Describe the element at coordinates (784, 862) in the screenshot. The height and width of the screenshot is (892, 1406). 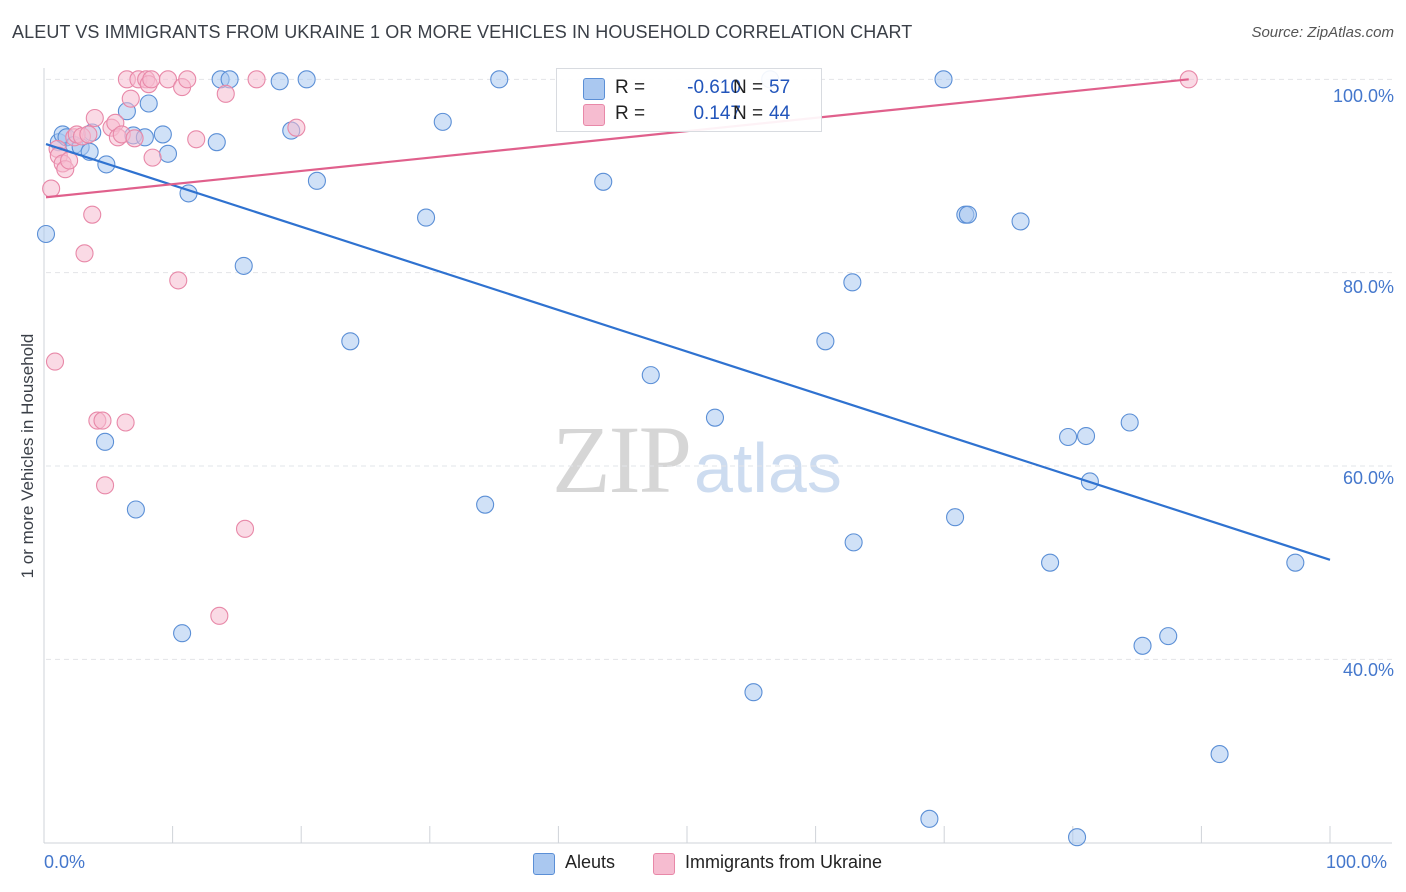
I see `legend-label-ukraine: Immigrants from Ukraine` at that location.